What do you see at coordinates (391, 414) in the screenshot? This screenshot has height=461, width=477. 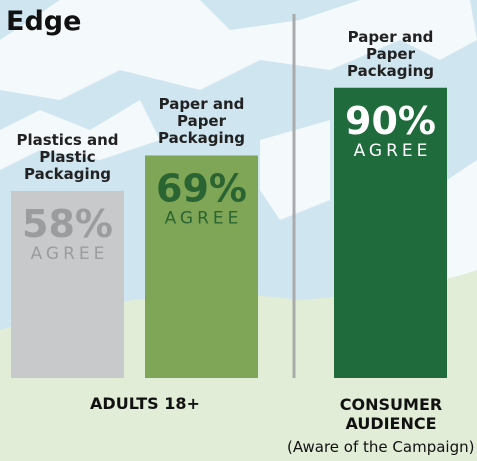 I see `group-label: CONSUMER AUDIENCE` at bounding box center [391, 414].